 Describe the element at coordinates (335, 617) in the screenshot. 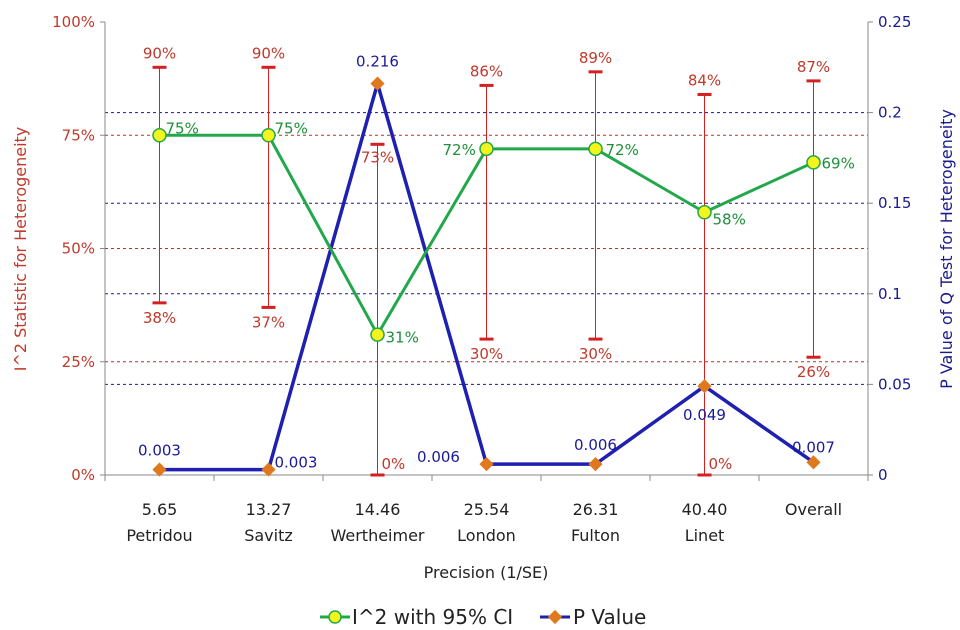

I see `legend-i2-marker` at that location.